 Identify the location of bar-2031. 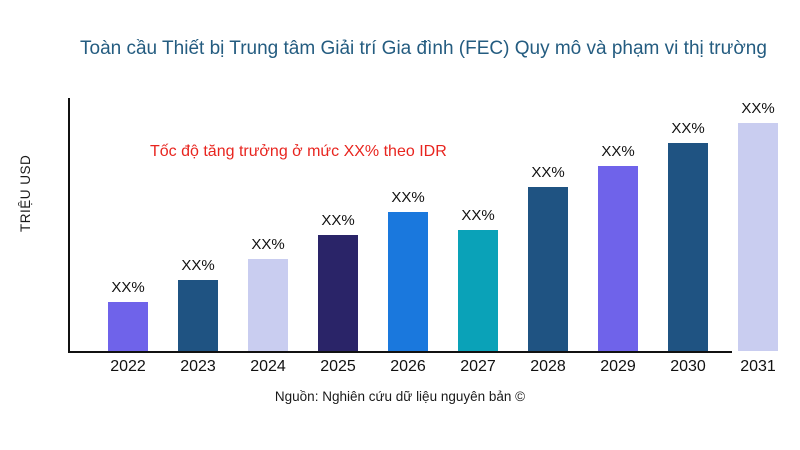
(758, 237).